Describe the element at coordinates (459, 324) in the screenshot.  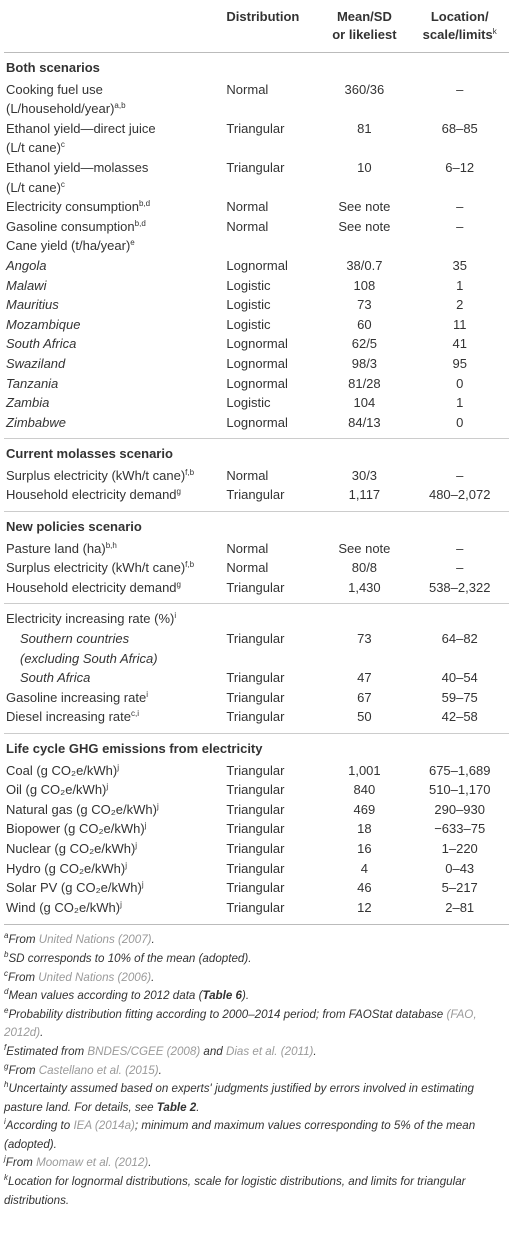
I see `location-value: 11` at that location.